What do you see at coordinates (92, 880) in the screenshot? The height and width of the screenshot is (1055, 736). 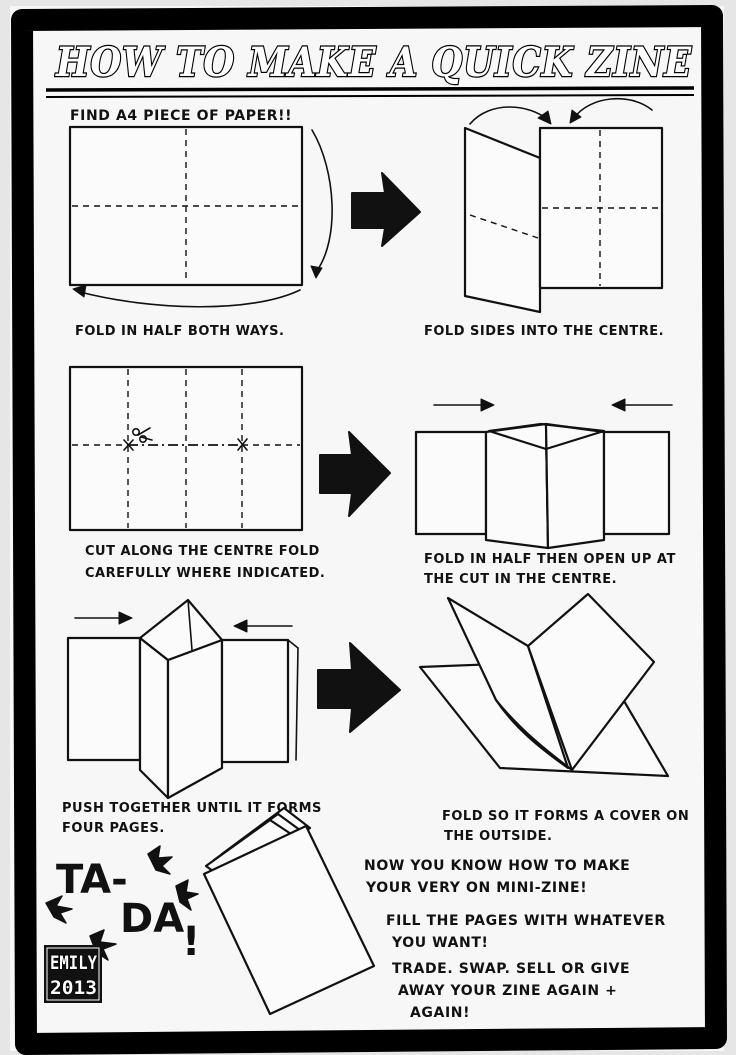 I see `tada-text-line1: TA-` at bounding box center [92, 880].